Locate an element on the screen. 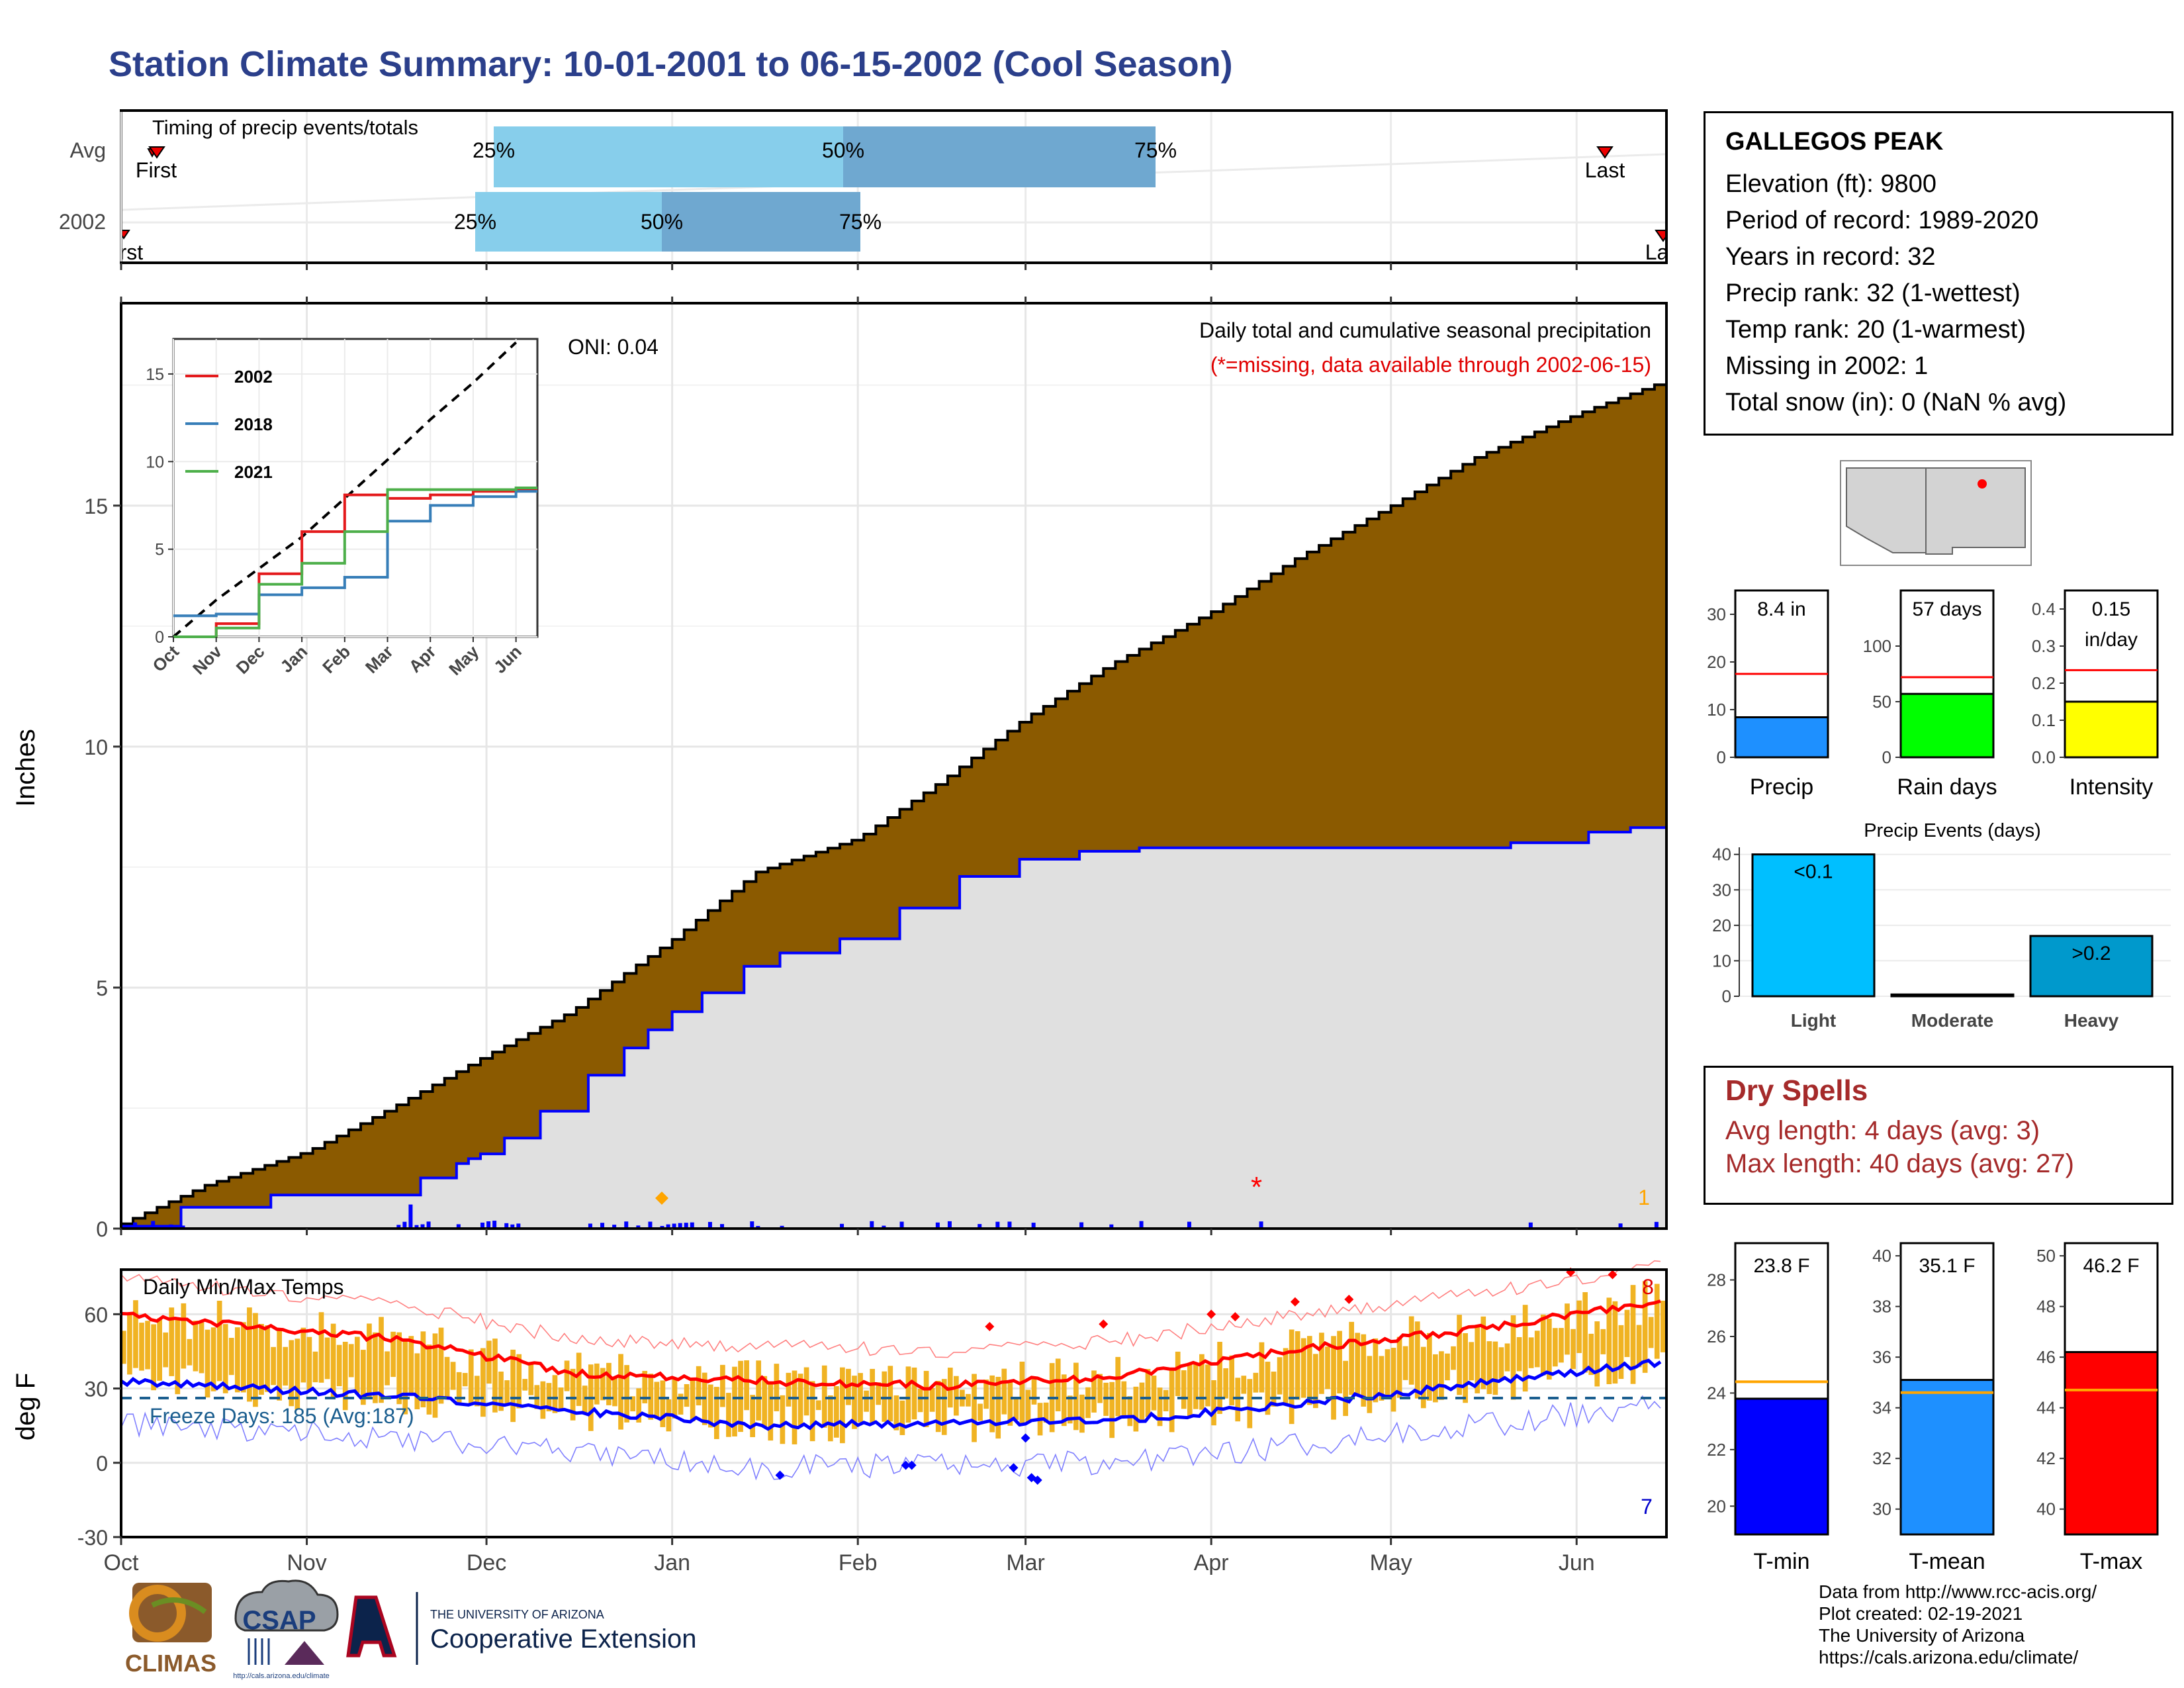  credit-university: The University of Arizona is located at coordinates (1922, 1635).